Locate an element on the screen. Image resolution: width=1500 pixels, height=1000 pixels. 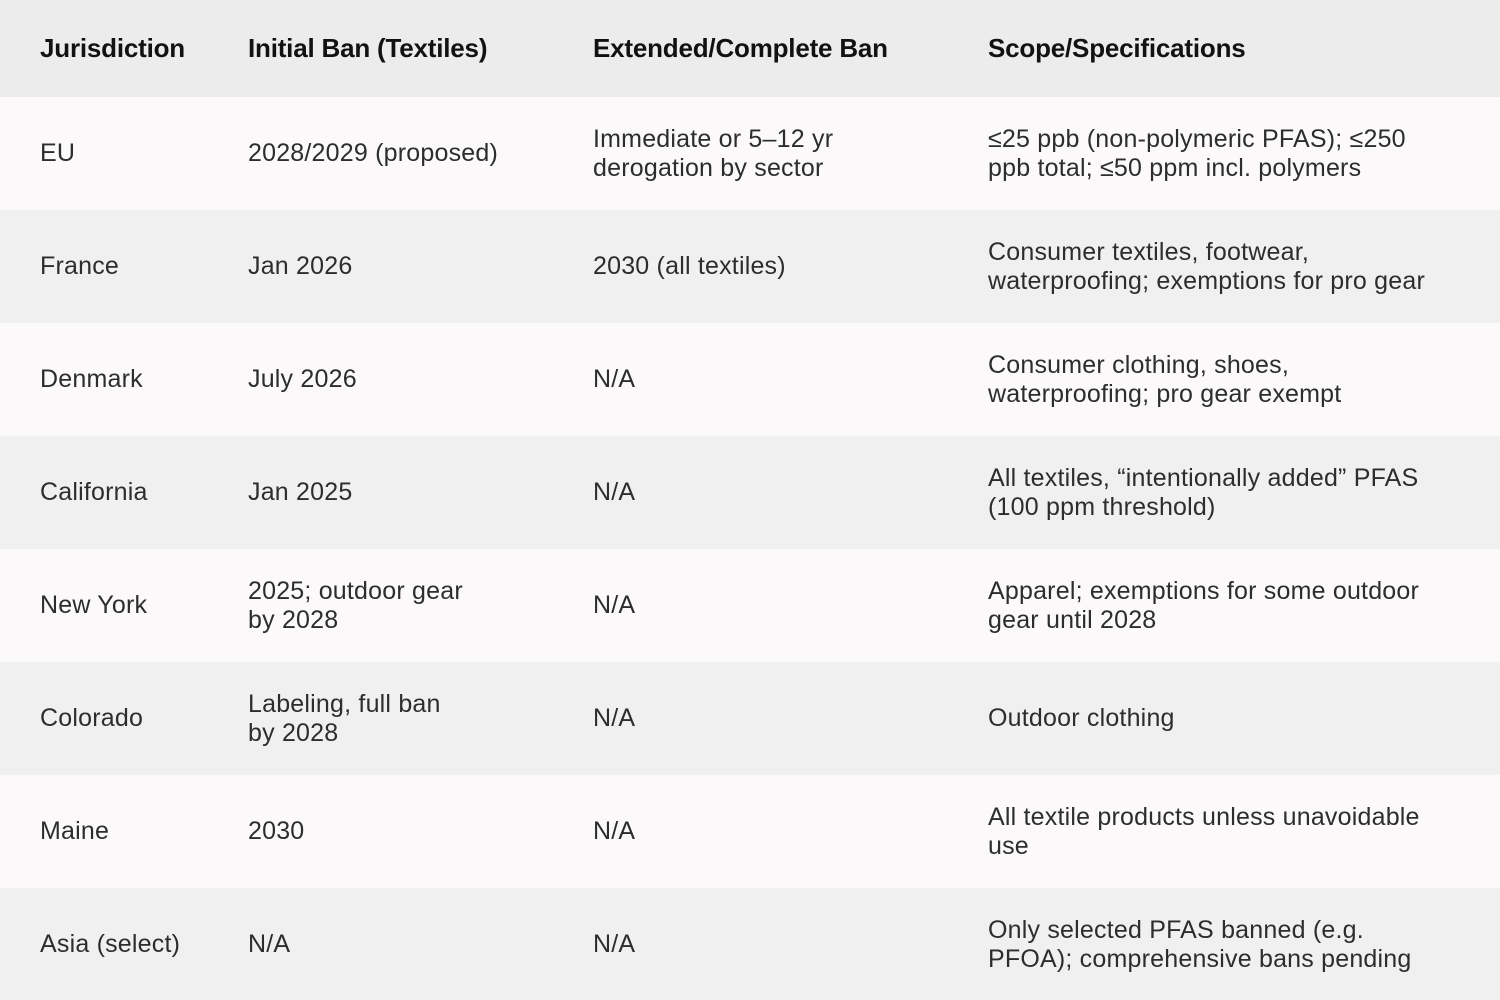
cell-jurisdiction: Asia (select) is located at coordinates (110, 944).